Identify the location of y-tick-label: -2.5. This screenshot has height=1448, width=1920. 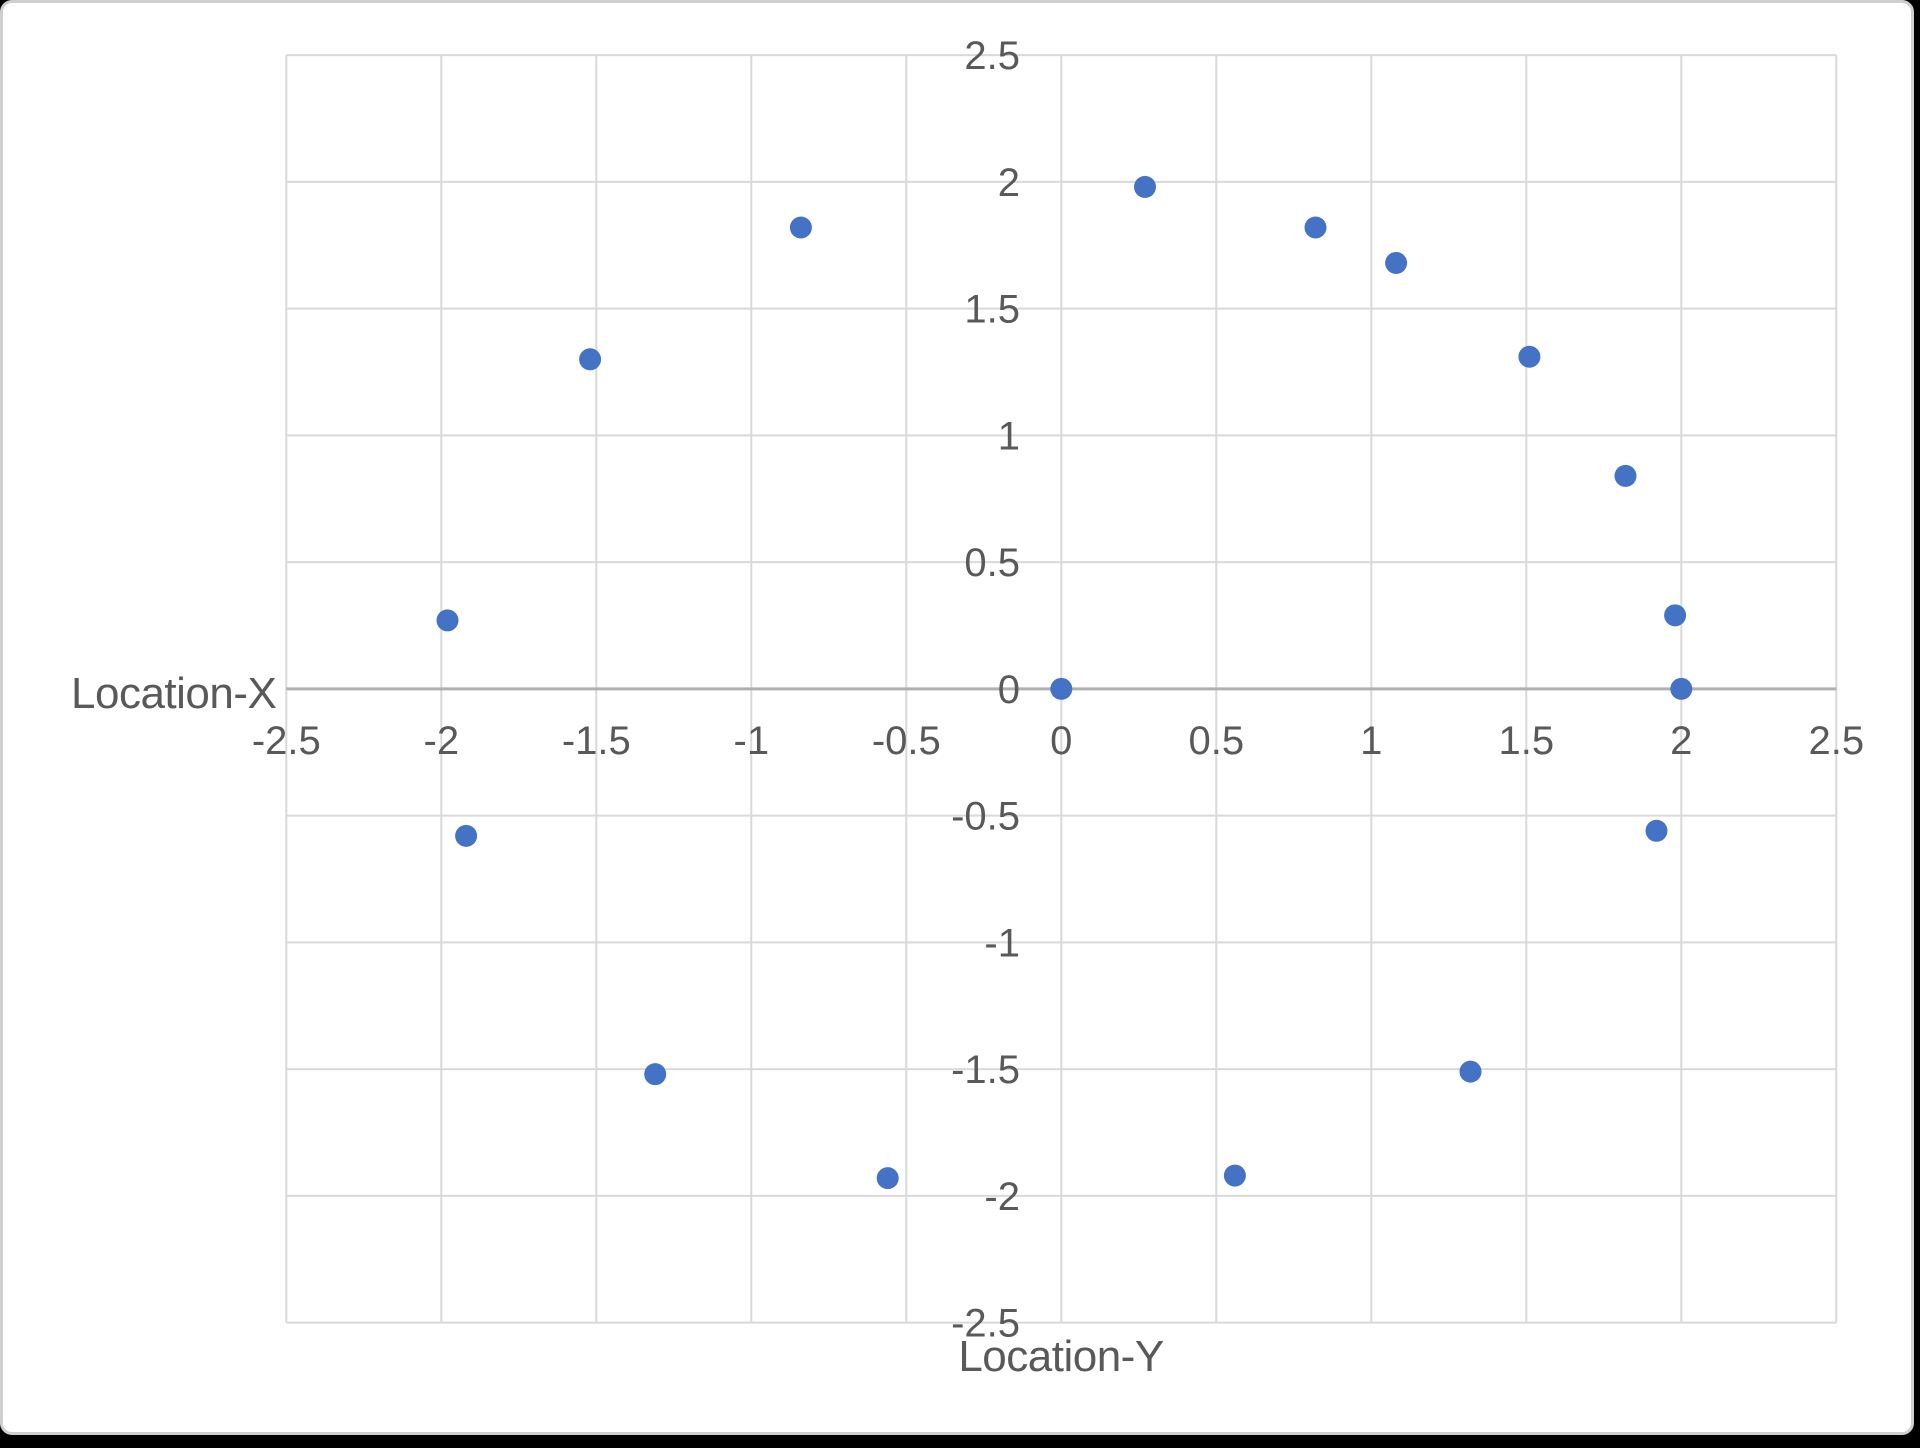
(985, 1324).